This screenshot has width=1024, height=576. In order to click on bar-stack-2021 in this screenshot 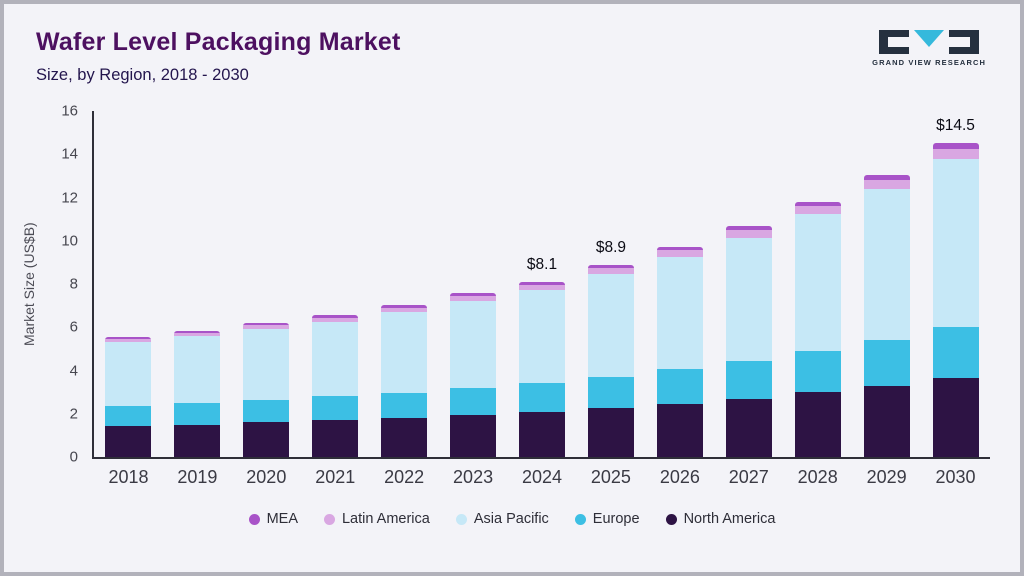, I will do `click(335, 386)`.